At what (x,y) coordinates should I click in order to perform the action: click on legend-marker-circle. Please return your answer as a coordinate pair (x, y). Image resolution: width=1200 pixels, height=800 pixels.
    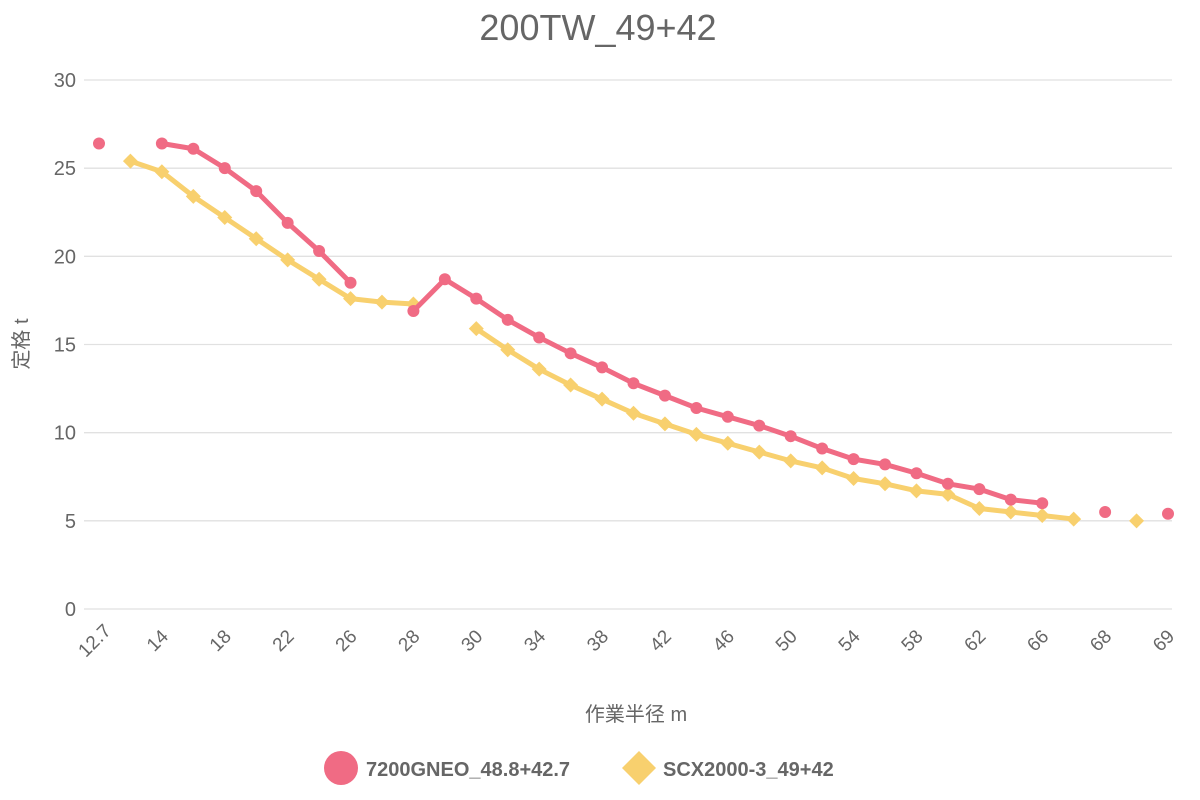
    Looking at the image, I should click on (341, 768).